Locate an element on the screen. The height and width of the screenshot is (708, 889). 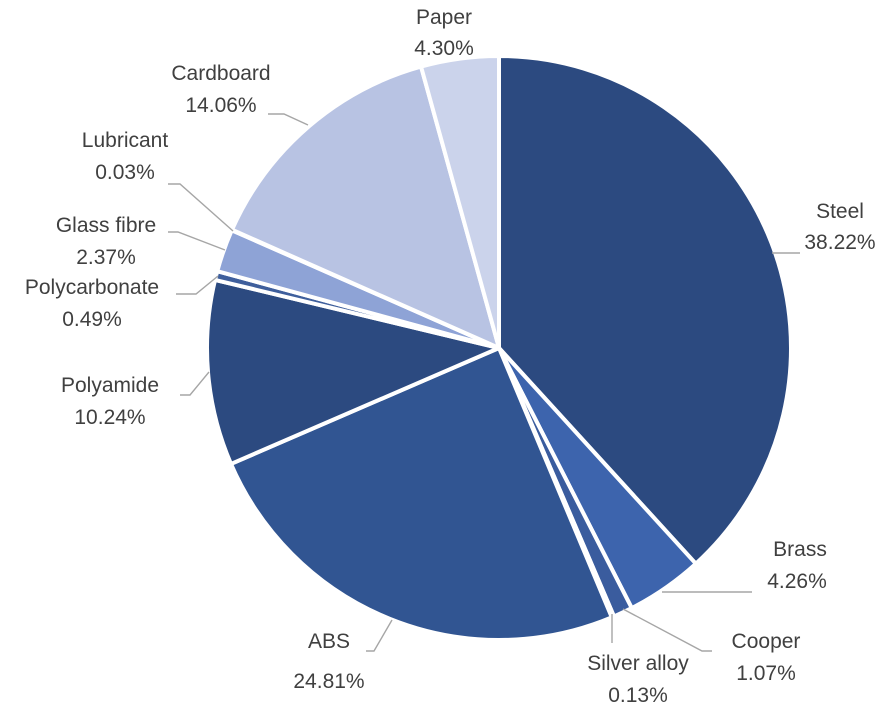
leader-line-polycarbonate is located at coordinates (197, 285).